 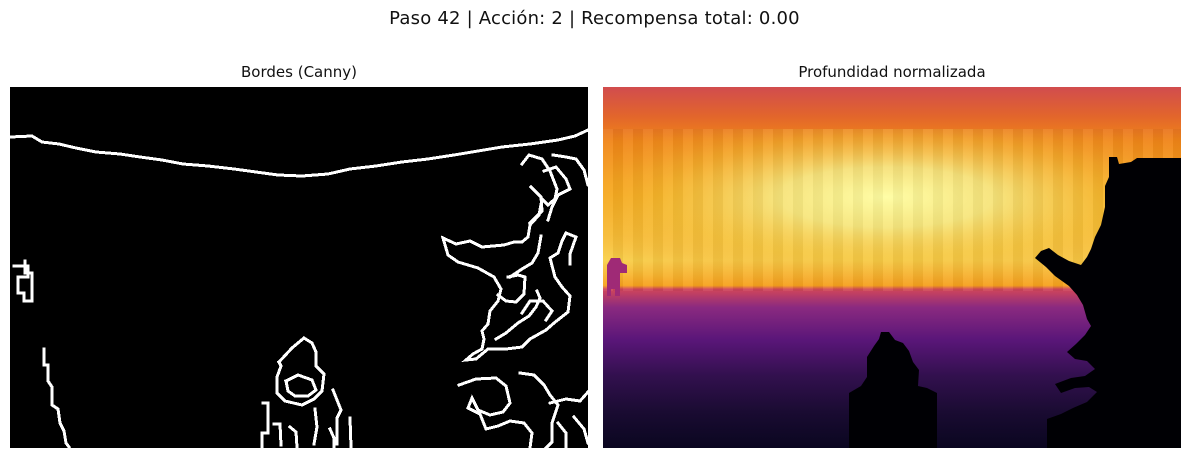 What do you see at coordinates (23, 281) in the screenshot?
I see `left-object-edge` at bounding box center [23, 281].